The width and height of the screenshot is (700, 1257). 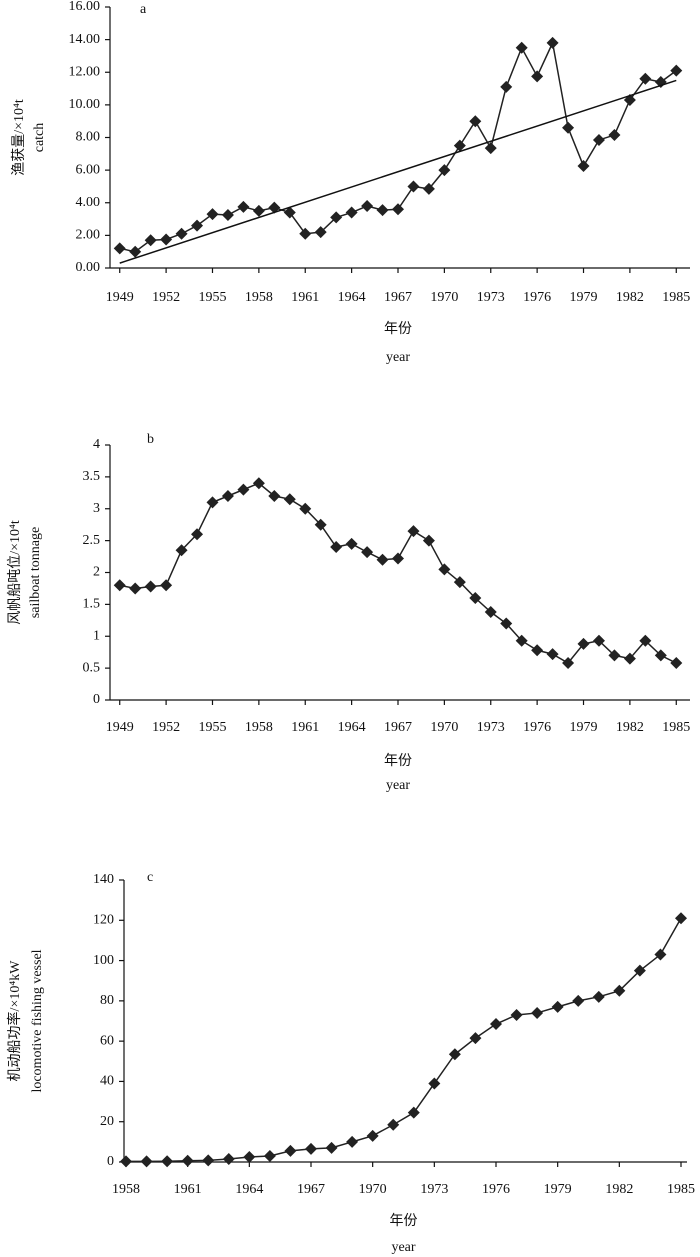 What do you see at coordinates (88, 202) in the screenshot?
I see `y-tick-label: 4.00` at bounding box center [88, 202].